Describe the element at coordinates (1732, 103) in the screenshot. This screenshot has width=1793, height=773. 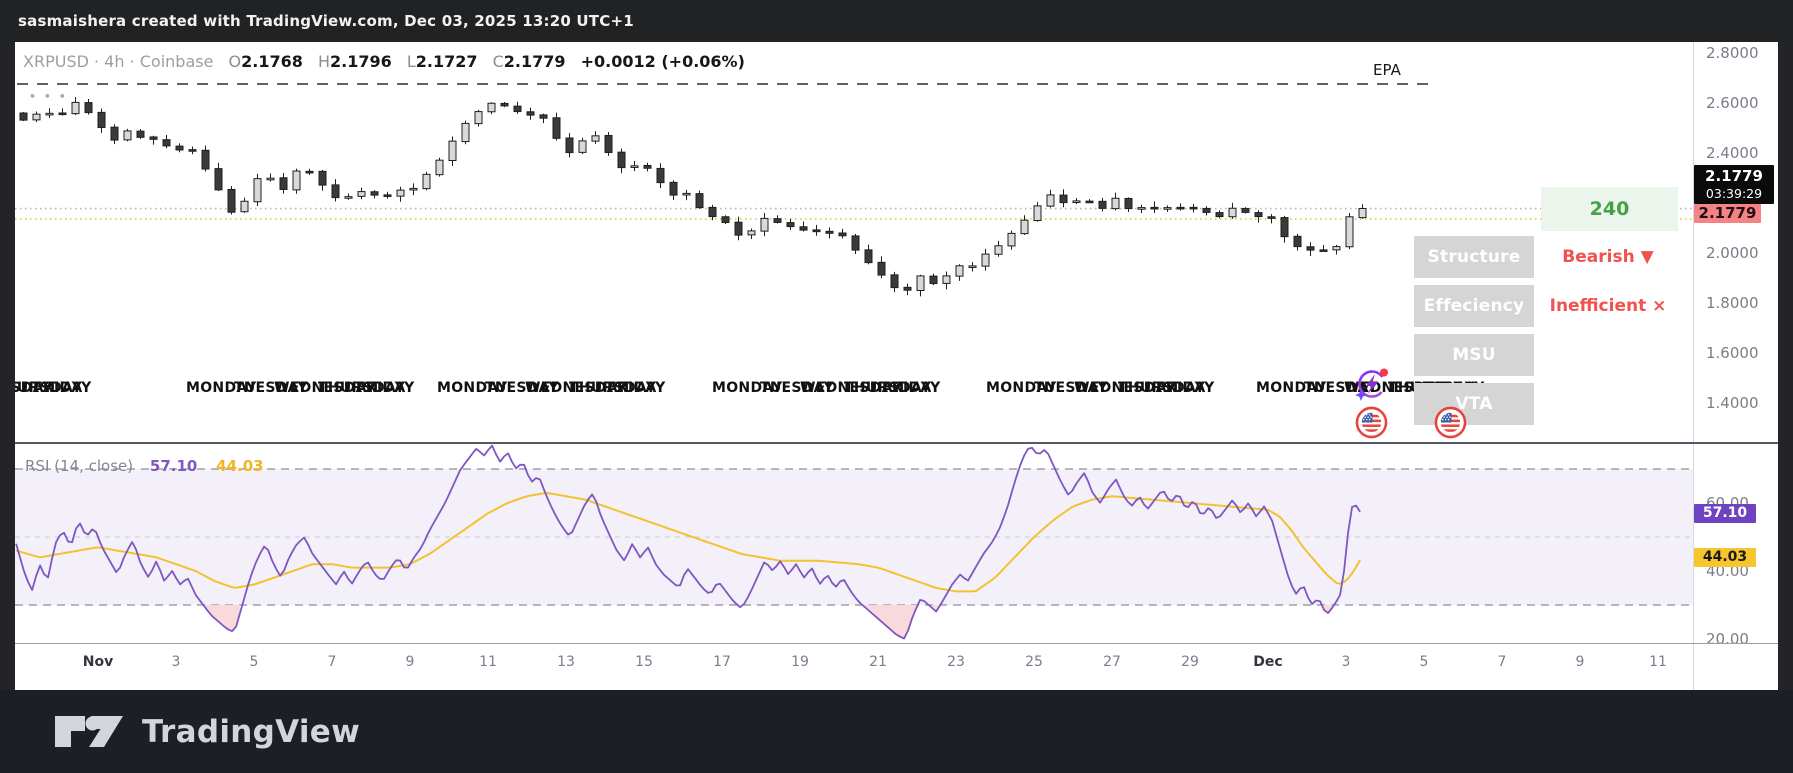
I see `price-scale-label: 2.6000` at that location.